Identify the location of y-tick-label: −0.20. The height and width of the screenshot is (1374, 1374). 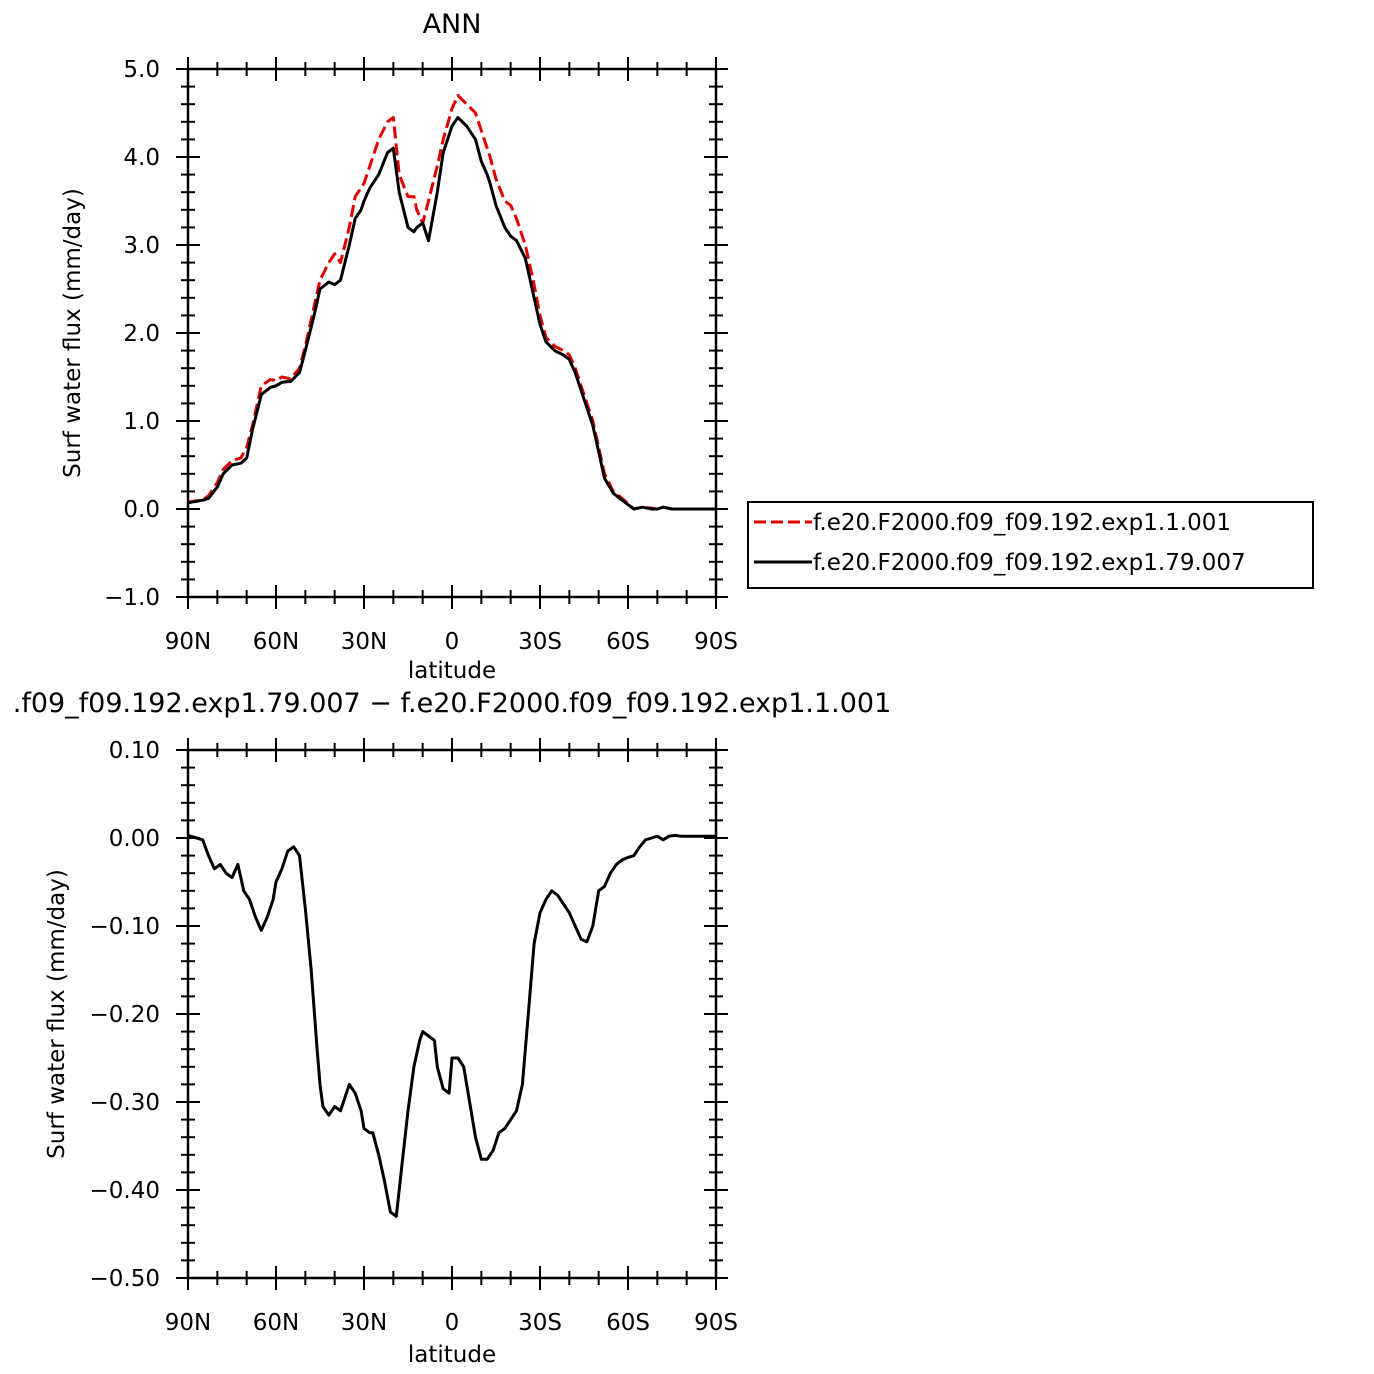
(125, 1015).